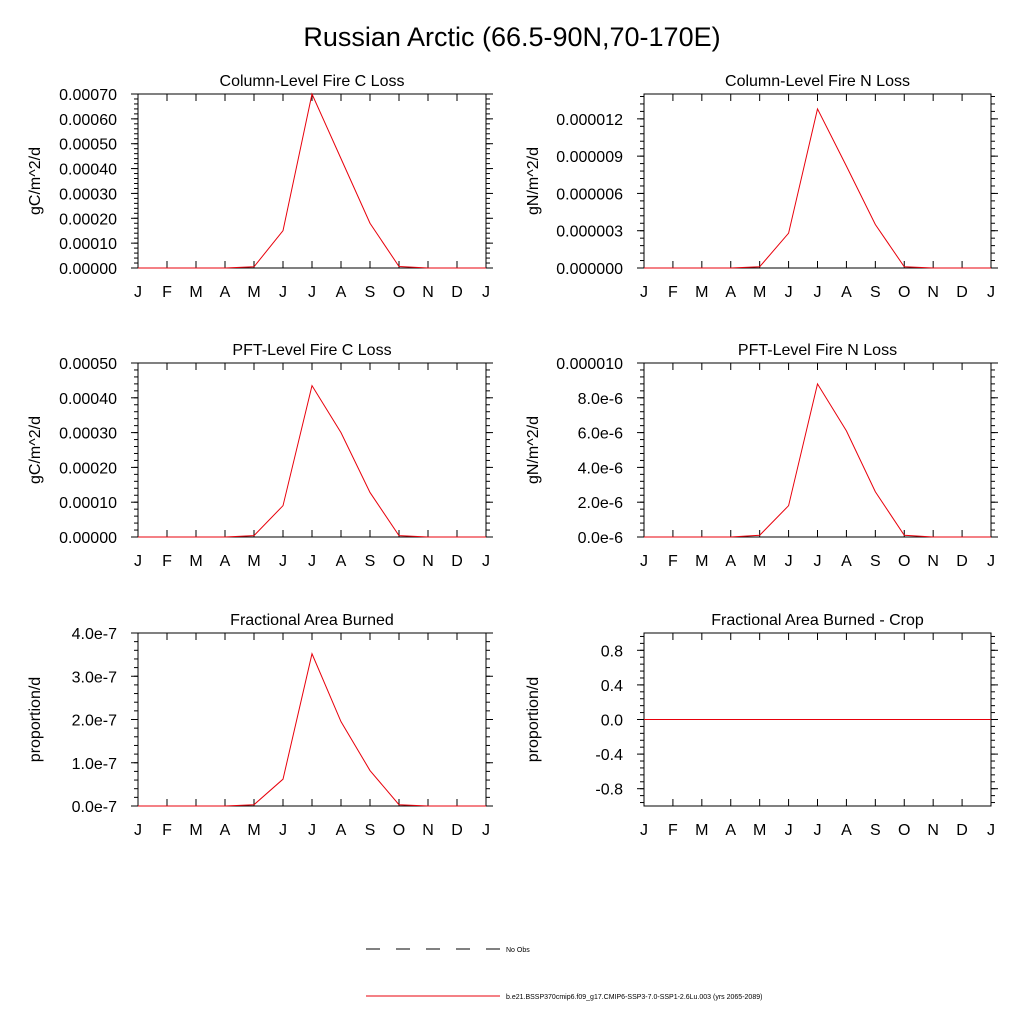 The image size is (1024, 1024). Describe the element at coordinates (600, 399) in the screenshot. I see `y-tick-label: 8.0e-6` at that location.